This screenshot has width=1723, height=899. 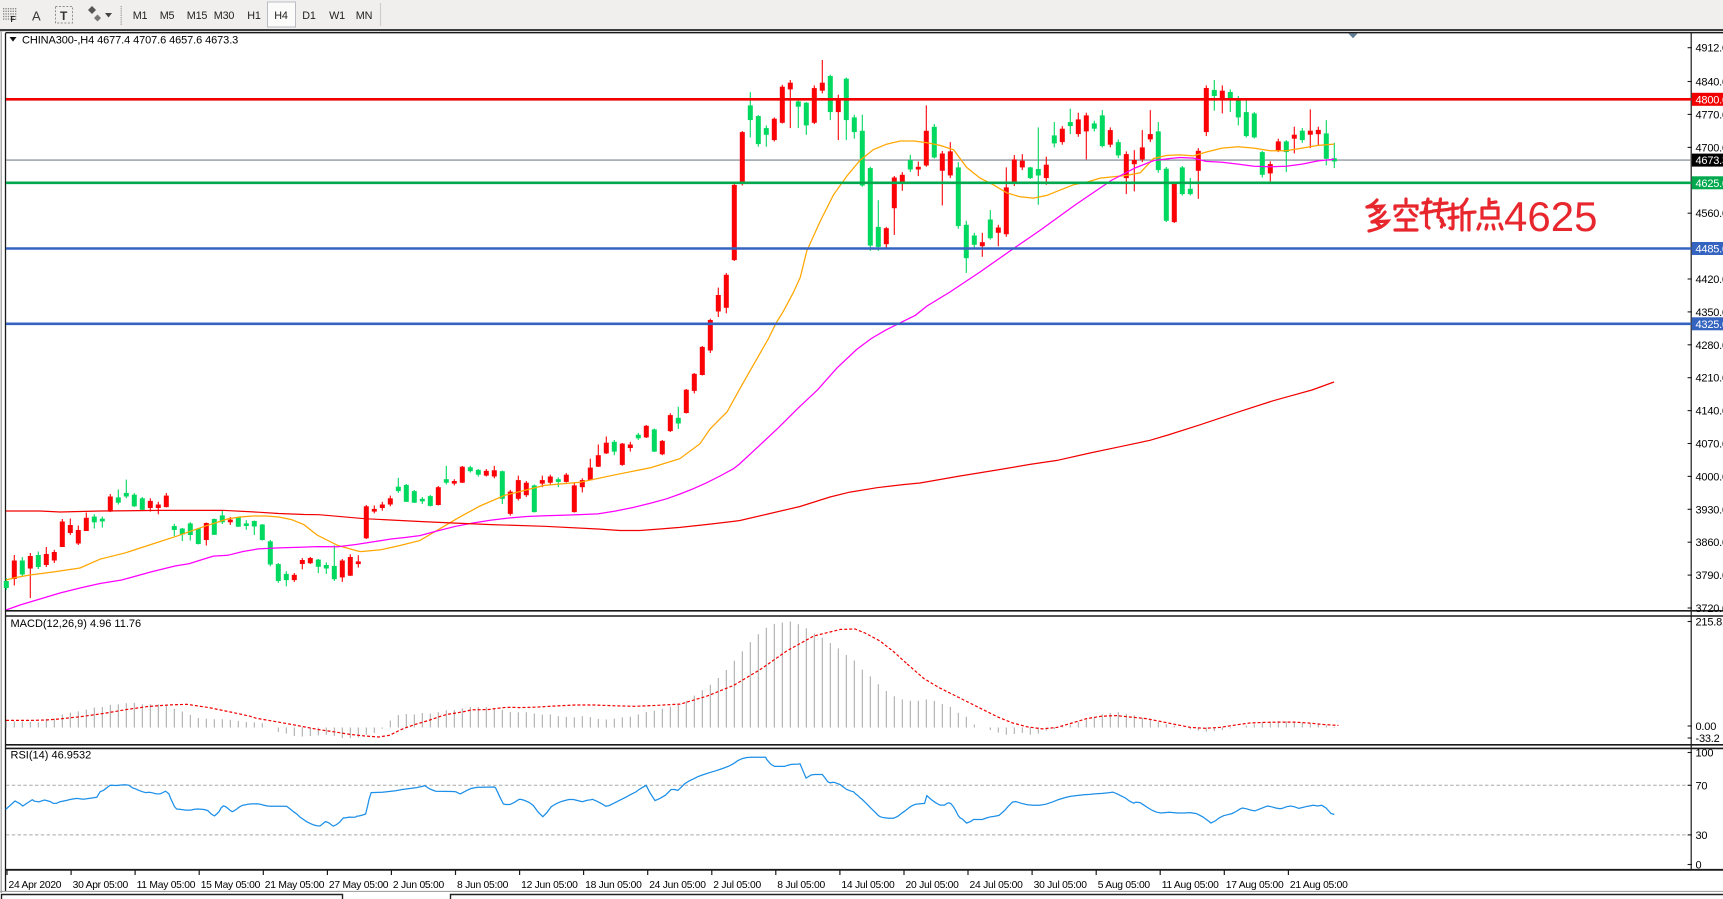 I want to click on svg-text: 8 Jun 05:00, so click(x=483, y=885).